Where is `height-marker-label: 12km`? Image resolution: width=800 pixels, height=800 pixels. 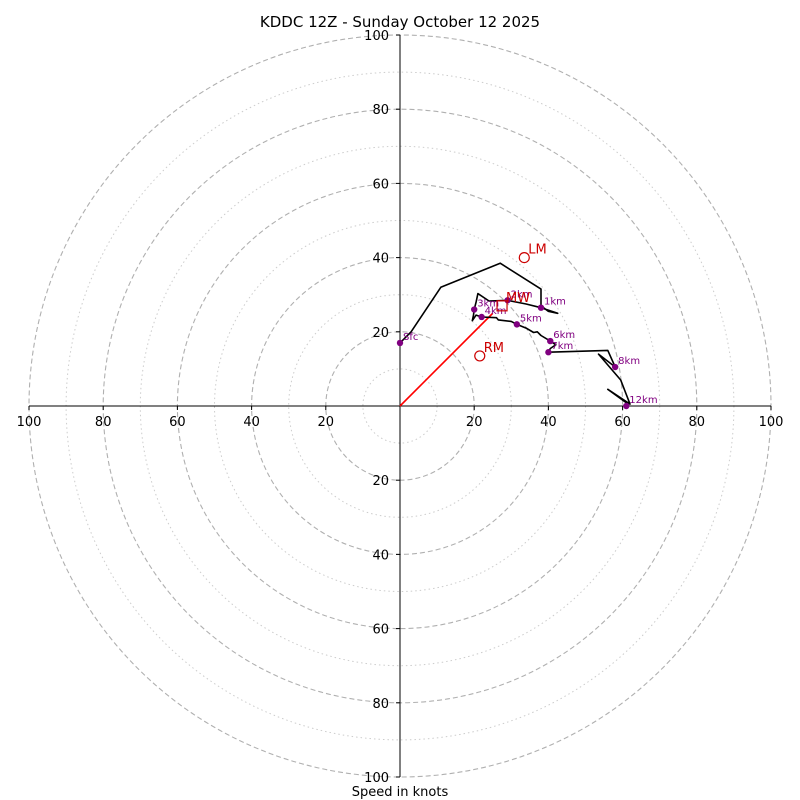 height-marker-label: 12km is located at coordinates (643, 400).